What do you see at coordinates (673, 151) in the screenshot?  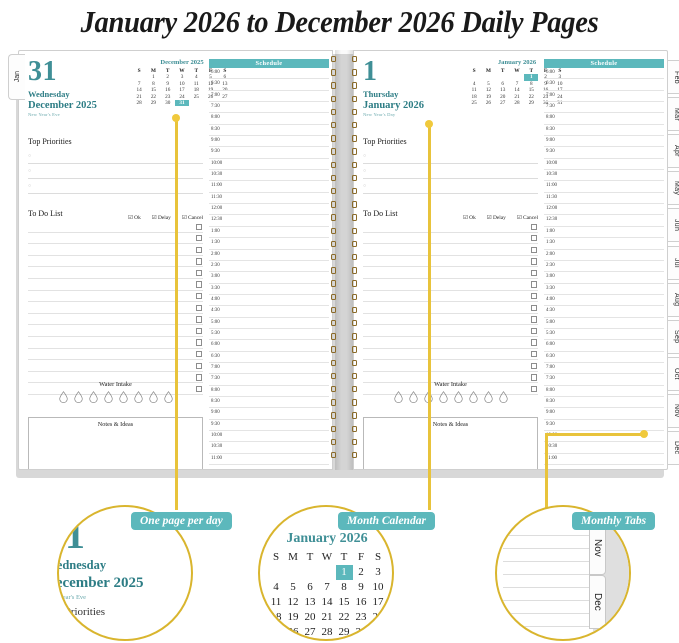 I see `monthly-tab-apr: Apr` at bounding box center [673, 151].